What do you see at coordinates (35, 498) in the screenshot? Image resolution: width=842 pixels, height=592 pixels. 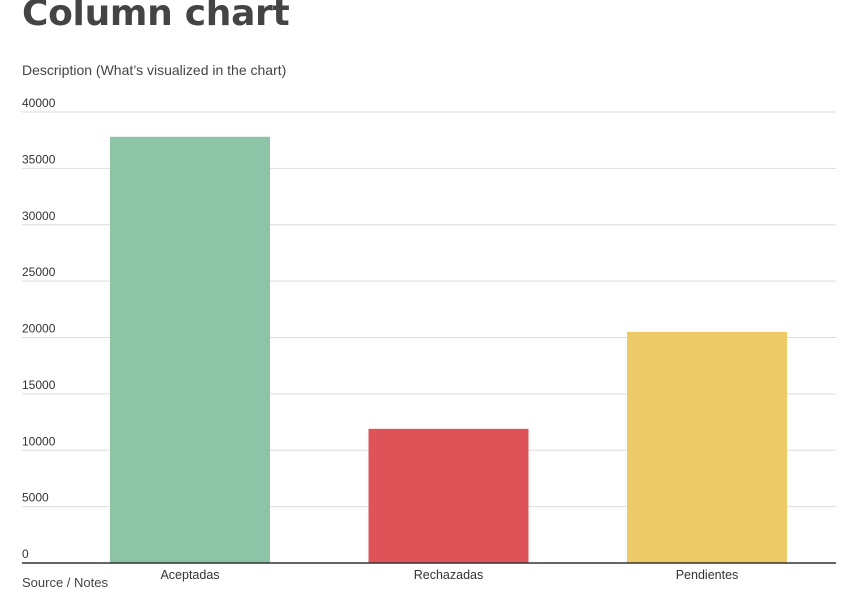 I see `y-tick-label: 5000` at bounding box center [35, 498].